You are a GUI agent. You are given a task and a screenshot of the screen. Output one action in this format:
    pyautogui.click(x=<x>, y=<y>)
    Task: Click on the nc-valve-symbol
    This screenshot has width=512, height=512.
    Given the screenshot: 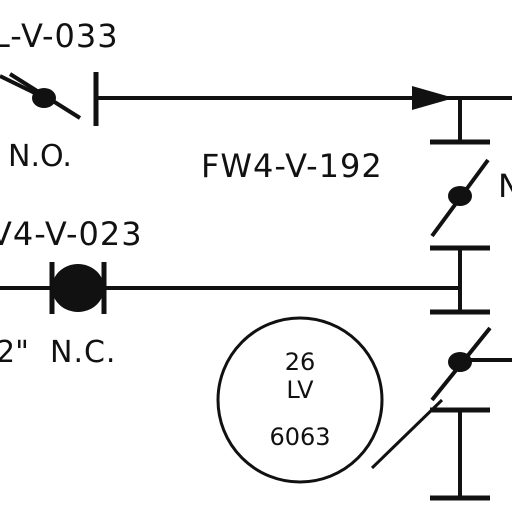 What is the action you would take?
    pyautogui.click(x=78, y=288)
    